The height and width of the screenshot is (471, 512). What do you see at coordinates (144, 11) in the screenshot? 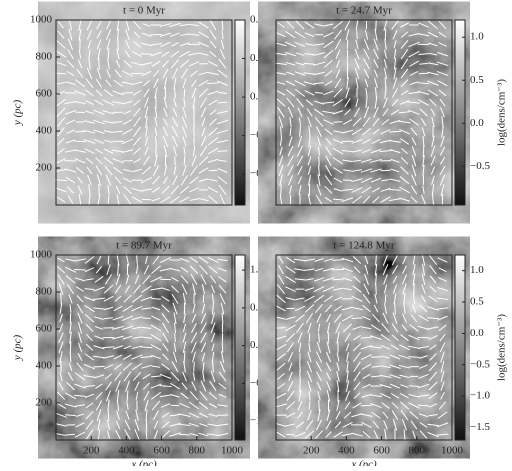
I see `panel-title: t = 0 Myr` at bounding box center [144, 11].